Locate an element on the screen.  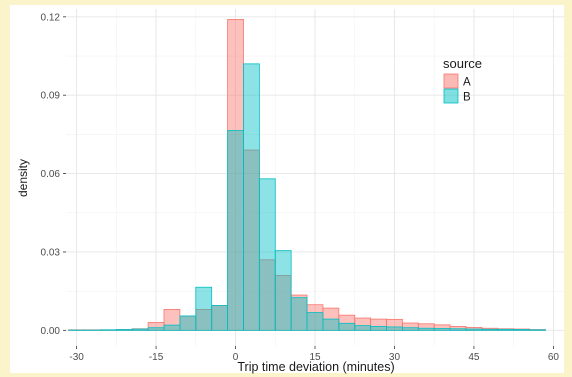
legend-title: source is located at coordinates (462, 63).